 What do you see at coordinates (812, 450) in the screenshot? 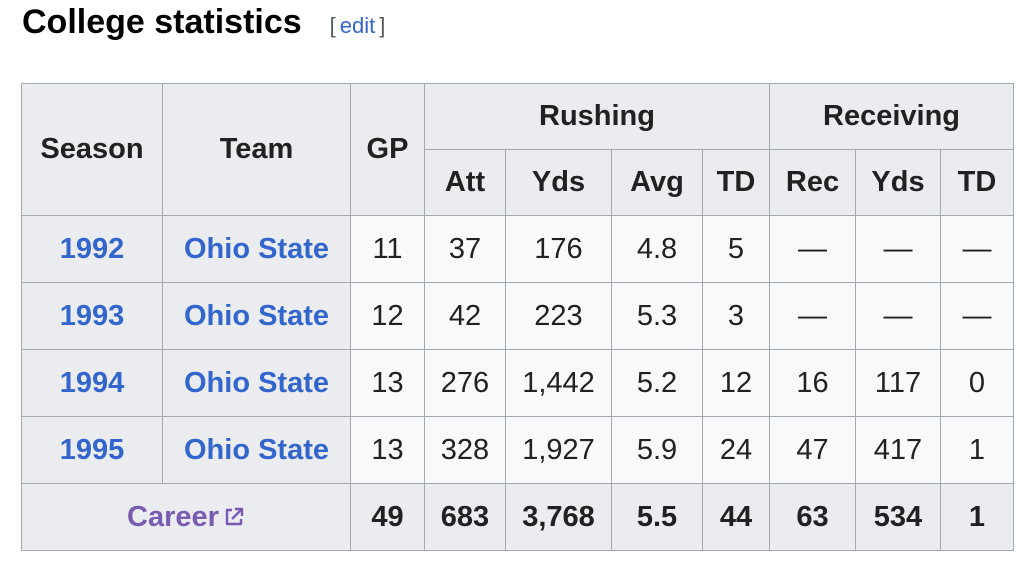
I see `rec-cell: 47` at bounding box center [812, 450].